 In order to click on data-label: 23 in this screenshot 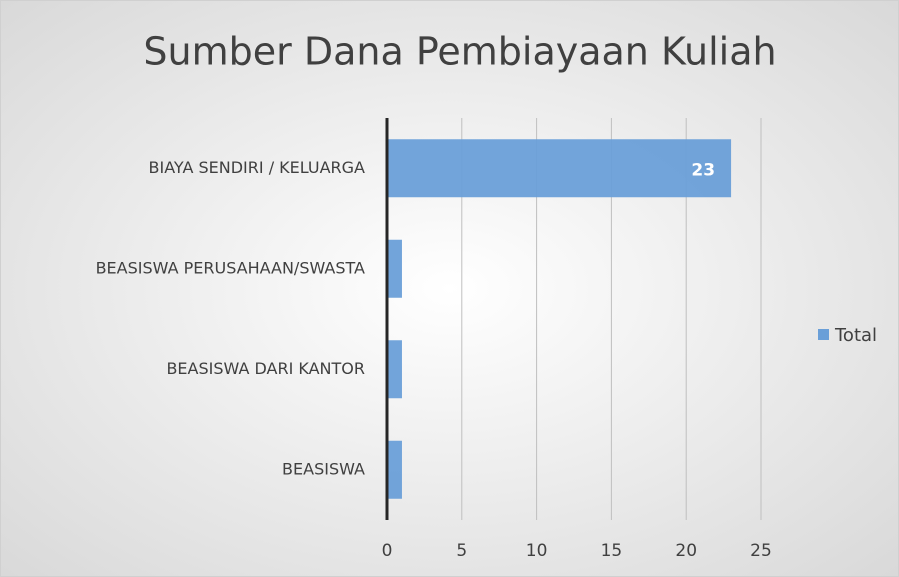, I will do `click(703, 170)`.